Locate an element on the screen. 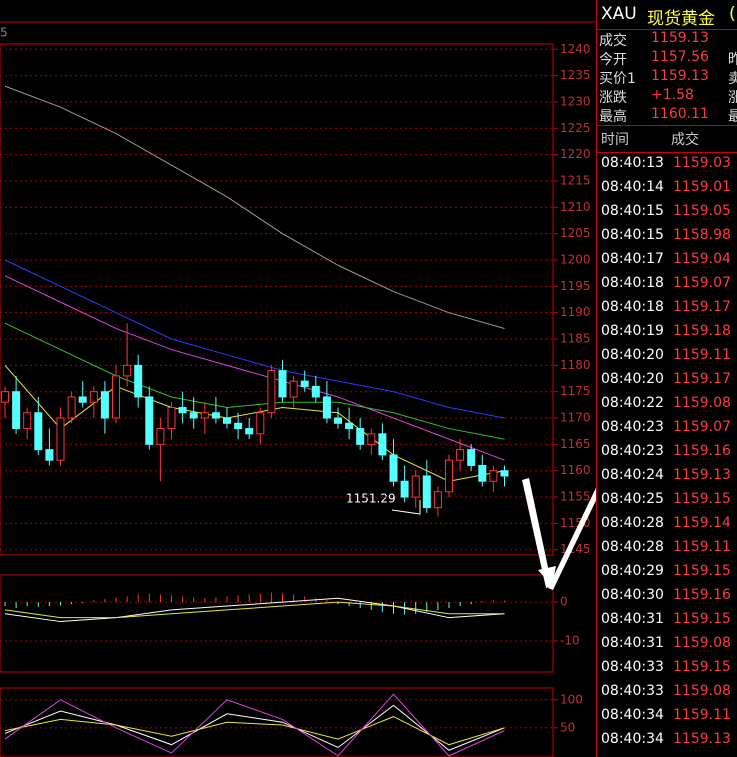 Image resolution: width=737 pixels, height=757 pixels. trade-row: 08:40:25 1159.15 is located at coordinates (667, 500).